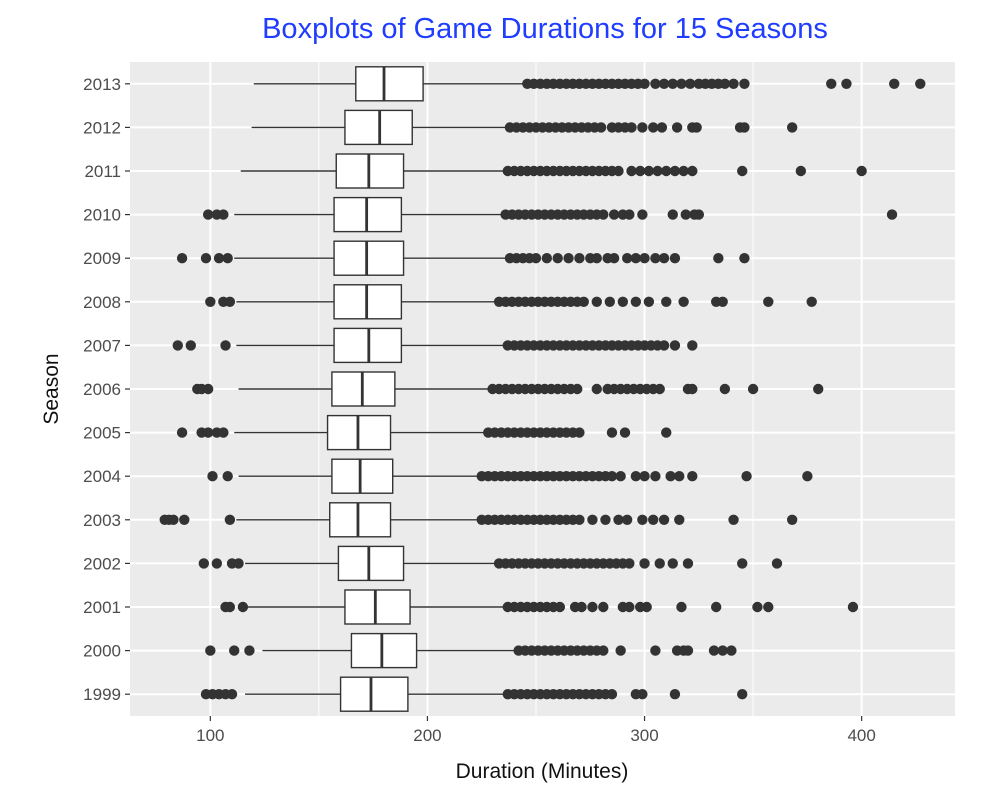 Image resolution: width=982 pixels, height=800 pixels. What do you see at coordinates (102, 520) in the screenshot?
I see `y-tick-label: 2003` at bounding box center [102, 520].